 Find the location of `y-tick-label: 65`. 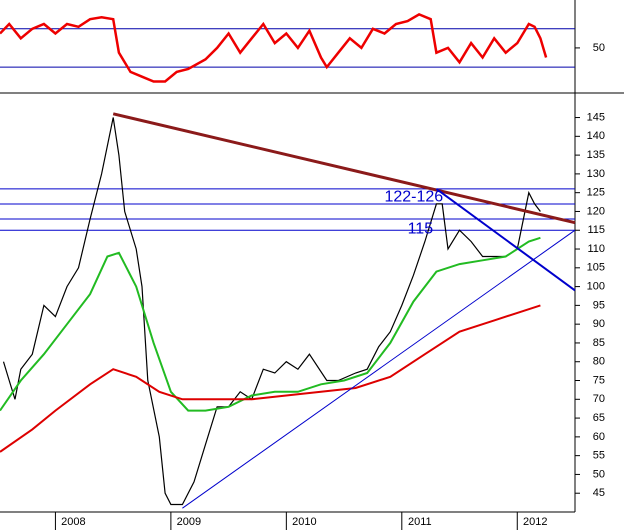

y-tick-label: 65 is located at coordinates (599, 418).